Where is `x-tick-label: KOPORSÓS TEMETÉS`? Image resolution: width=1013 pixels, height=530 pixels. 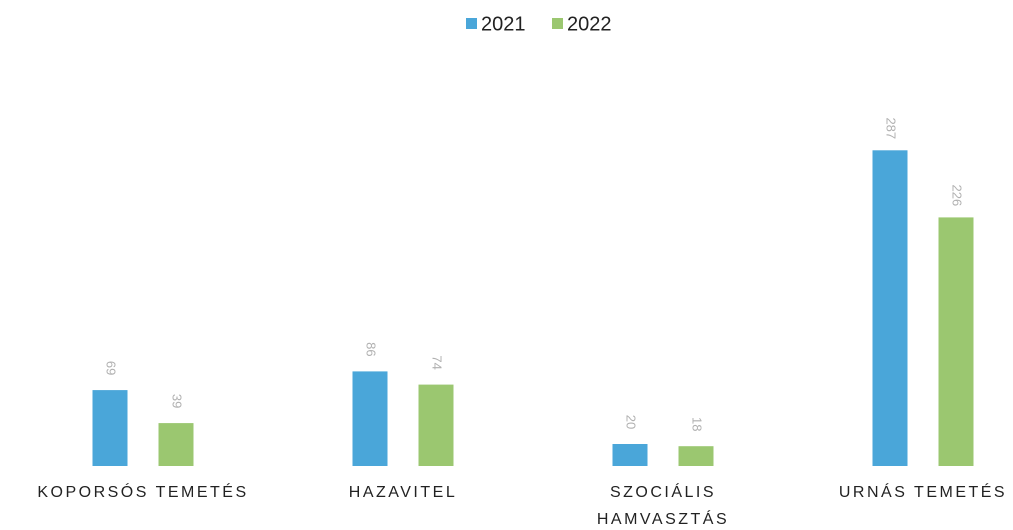 x-tick-label: KOPORSÓS TEMETÉS is located at coordinates (142, 491).